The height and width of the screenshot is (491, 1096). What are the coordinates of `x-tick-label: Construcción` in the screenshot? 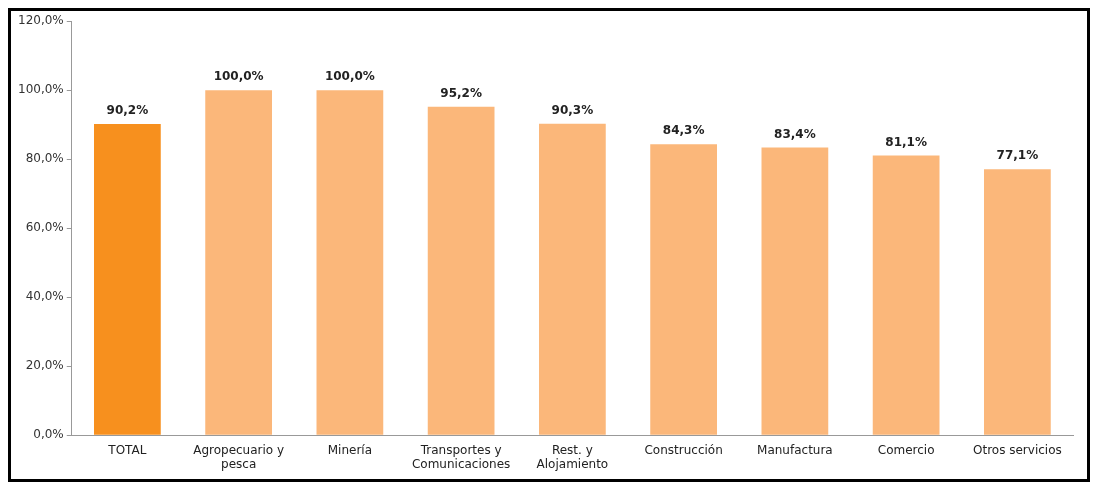 It's located at (683, 449).